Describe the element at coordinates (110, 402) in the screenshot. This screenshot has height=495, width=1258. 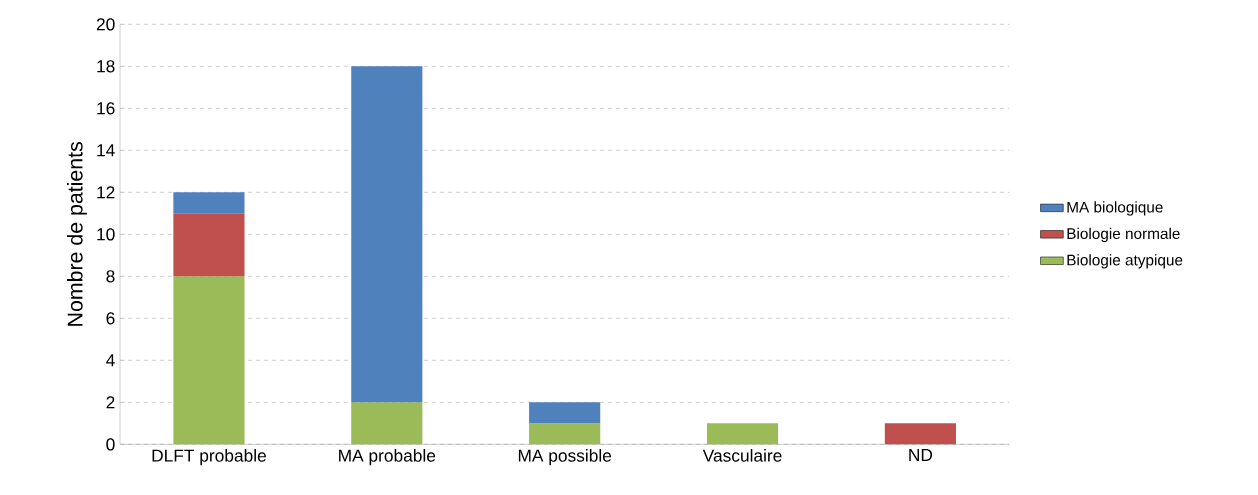
I see `y-tick-label: 2` at that location.